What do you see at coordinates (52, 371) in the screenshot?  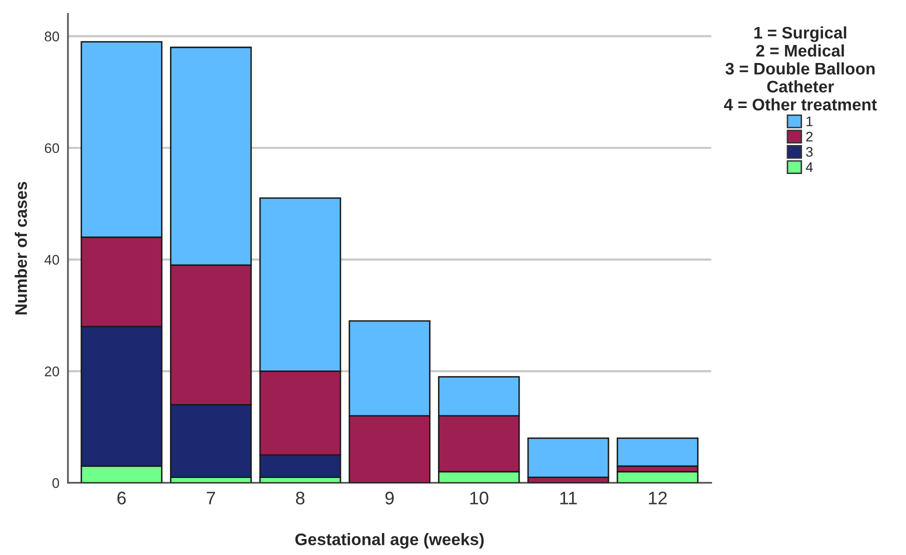 I see `y-tick-label: 20` at bounding box center [52, 371].